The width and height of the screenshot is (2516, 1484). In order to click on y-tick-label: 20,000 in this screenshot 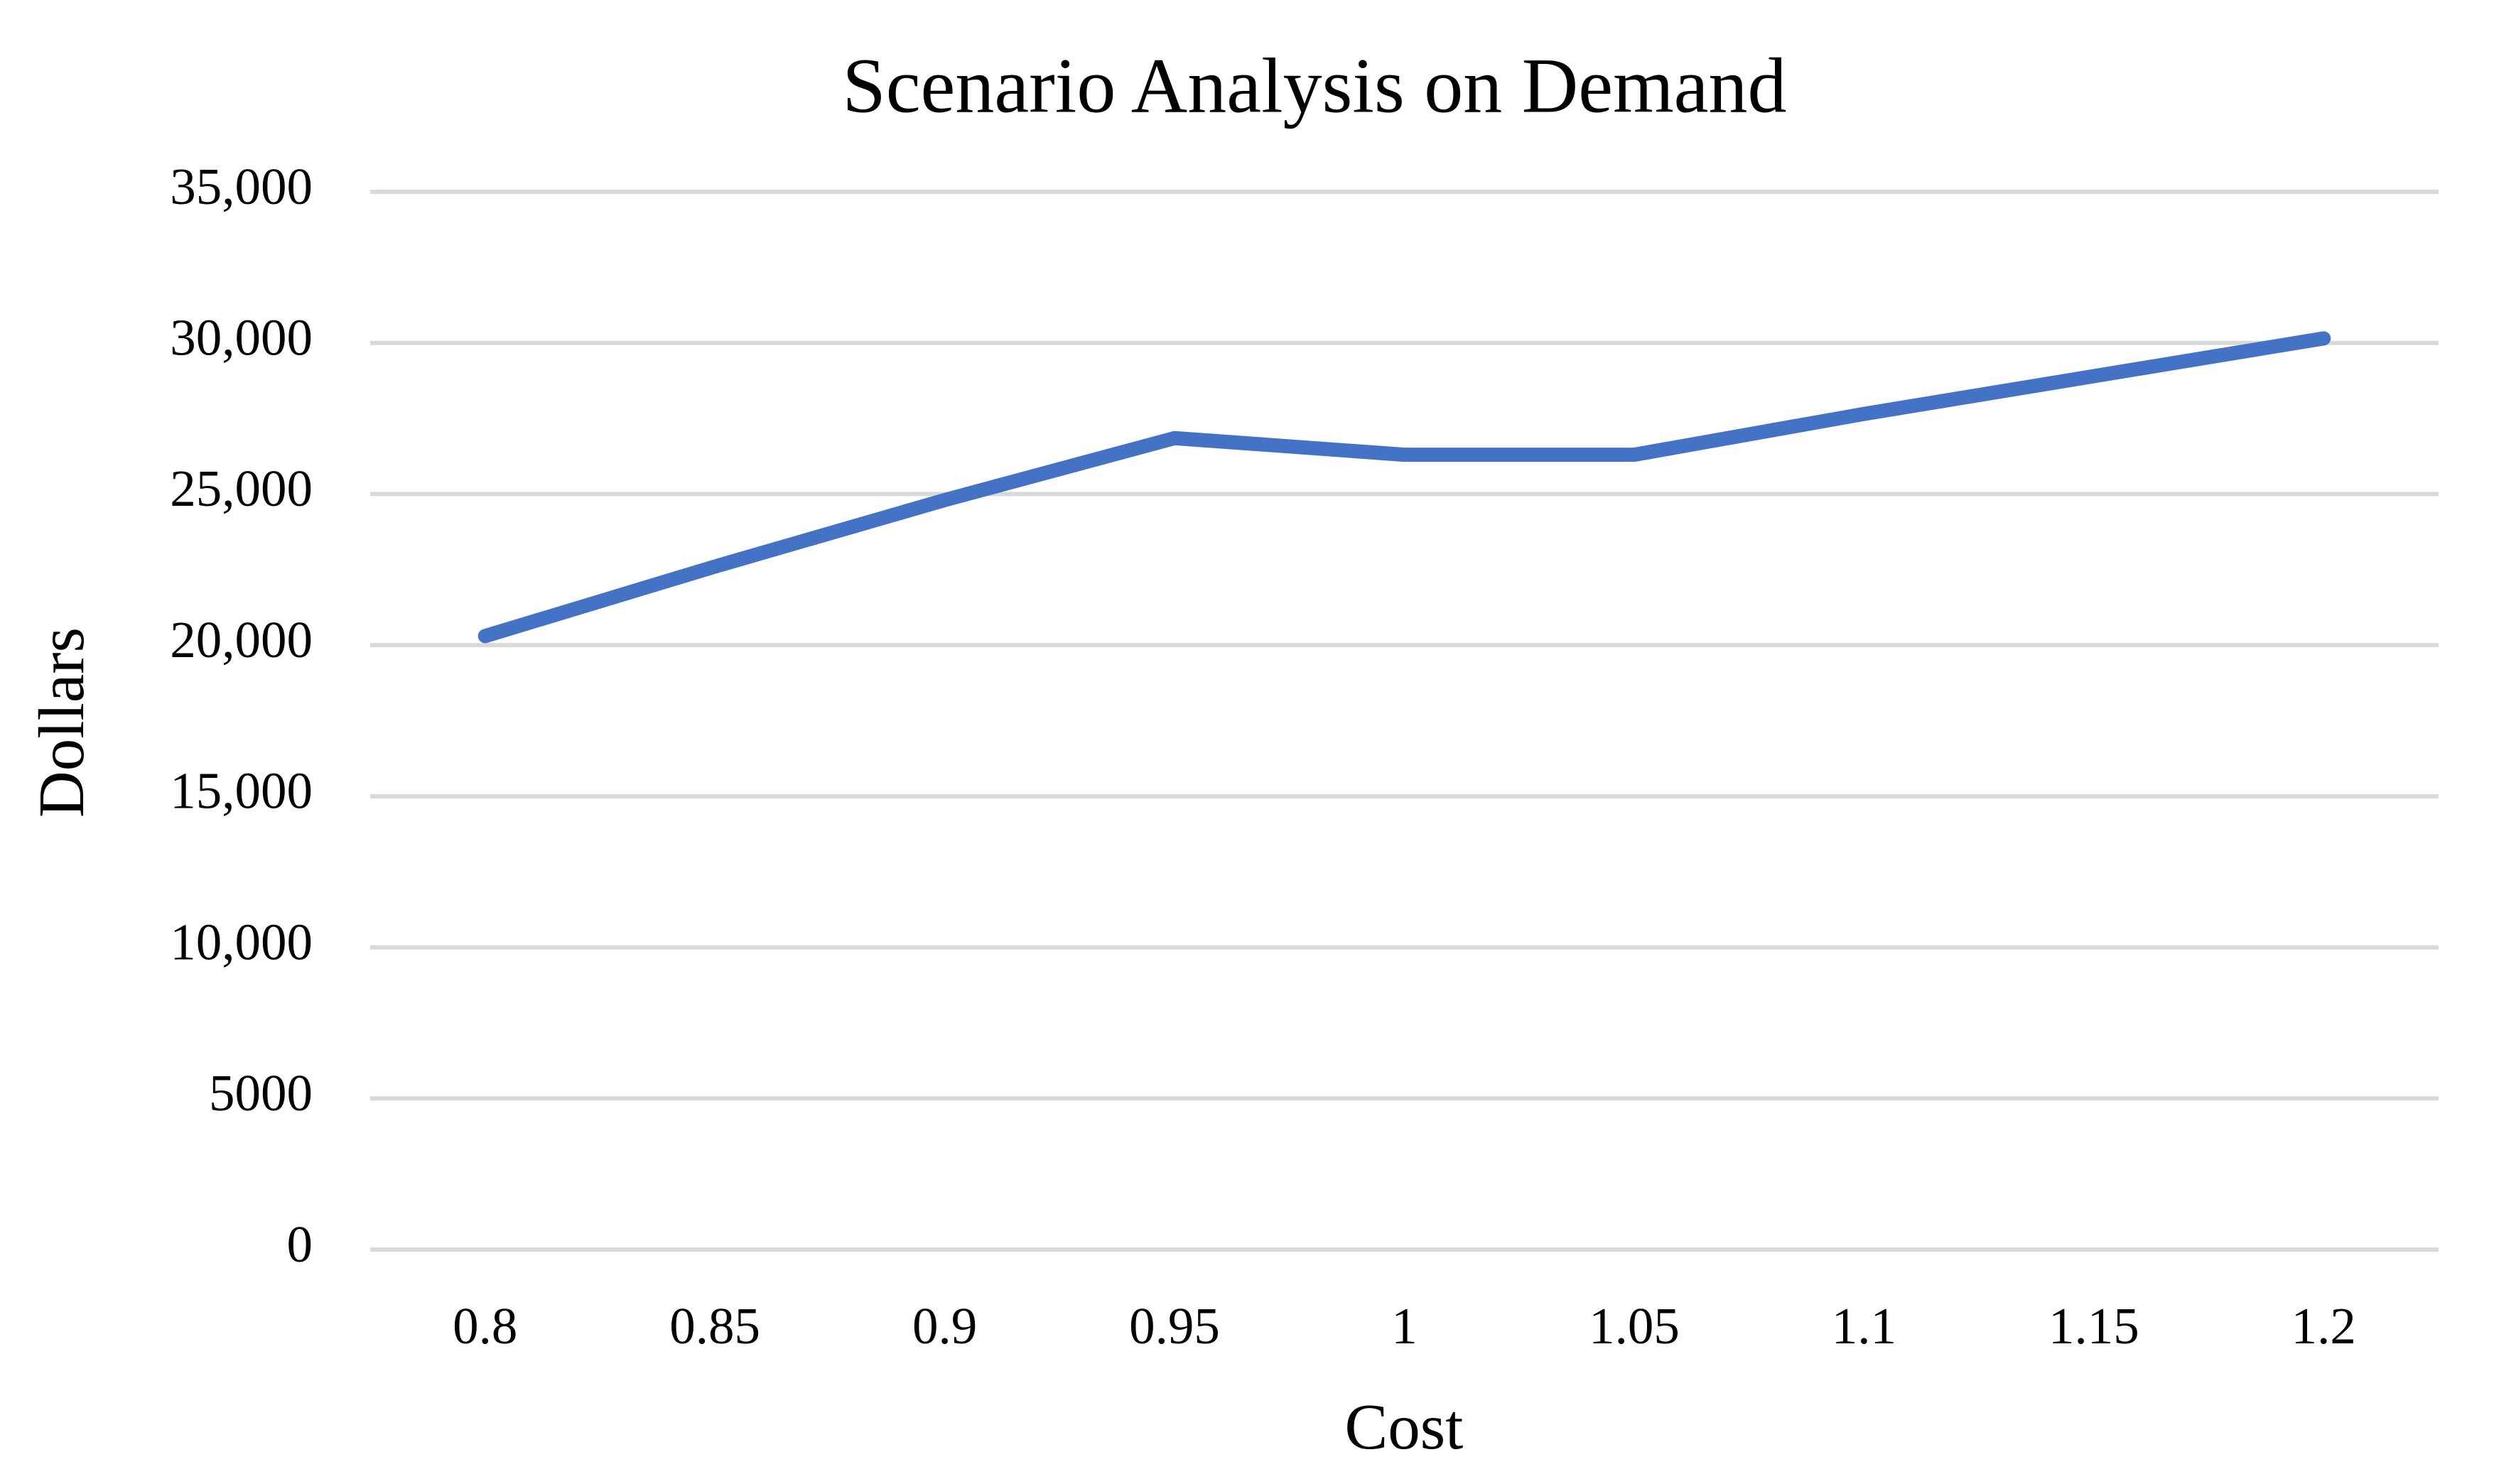, I will do `click(241, 639)`.